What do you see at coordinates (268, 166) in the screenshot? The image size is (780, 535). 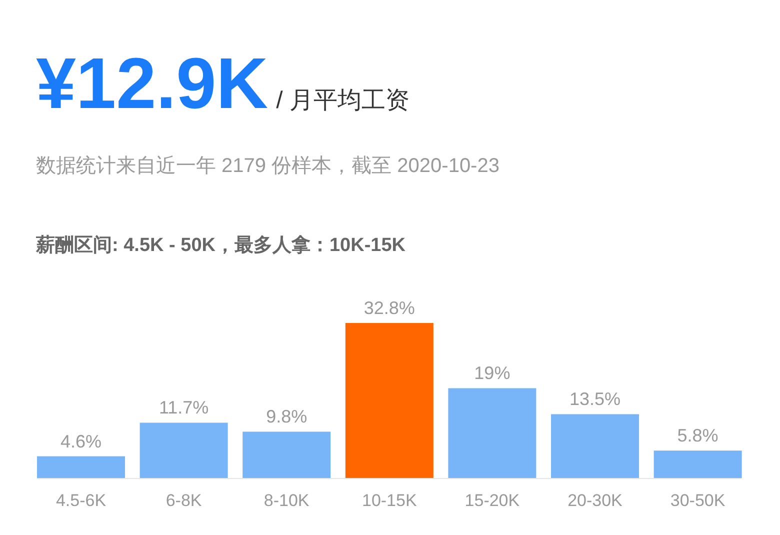 I see `annotation: 数据统计来自近一年 2179 份样本，截至 2020-10-23` at bounding box center [268, 166].